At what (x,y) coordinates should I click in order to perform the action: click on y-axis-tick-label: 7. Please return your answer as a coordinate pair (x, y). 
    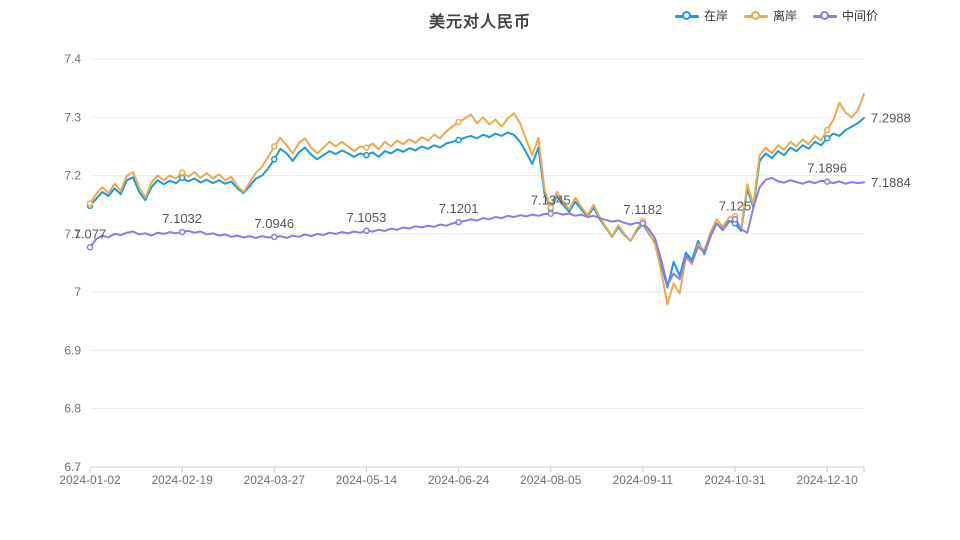
    Looking at the image, I should click on (77, 292).